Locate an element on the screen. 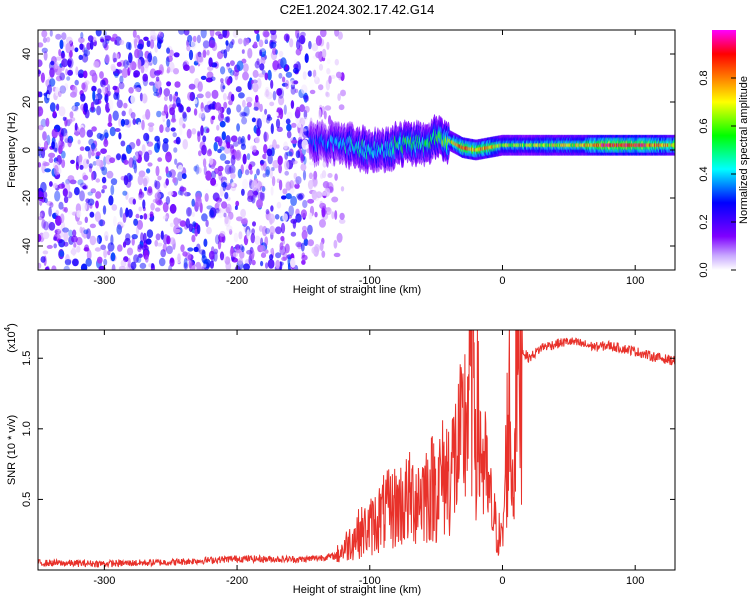 The width and height of the screenshot is (750, 600). y-multiplier-label: (x104) is located at coordinates (10, 338).